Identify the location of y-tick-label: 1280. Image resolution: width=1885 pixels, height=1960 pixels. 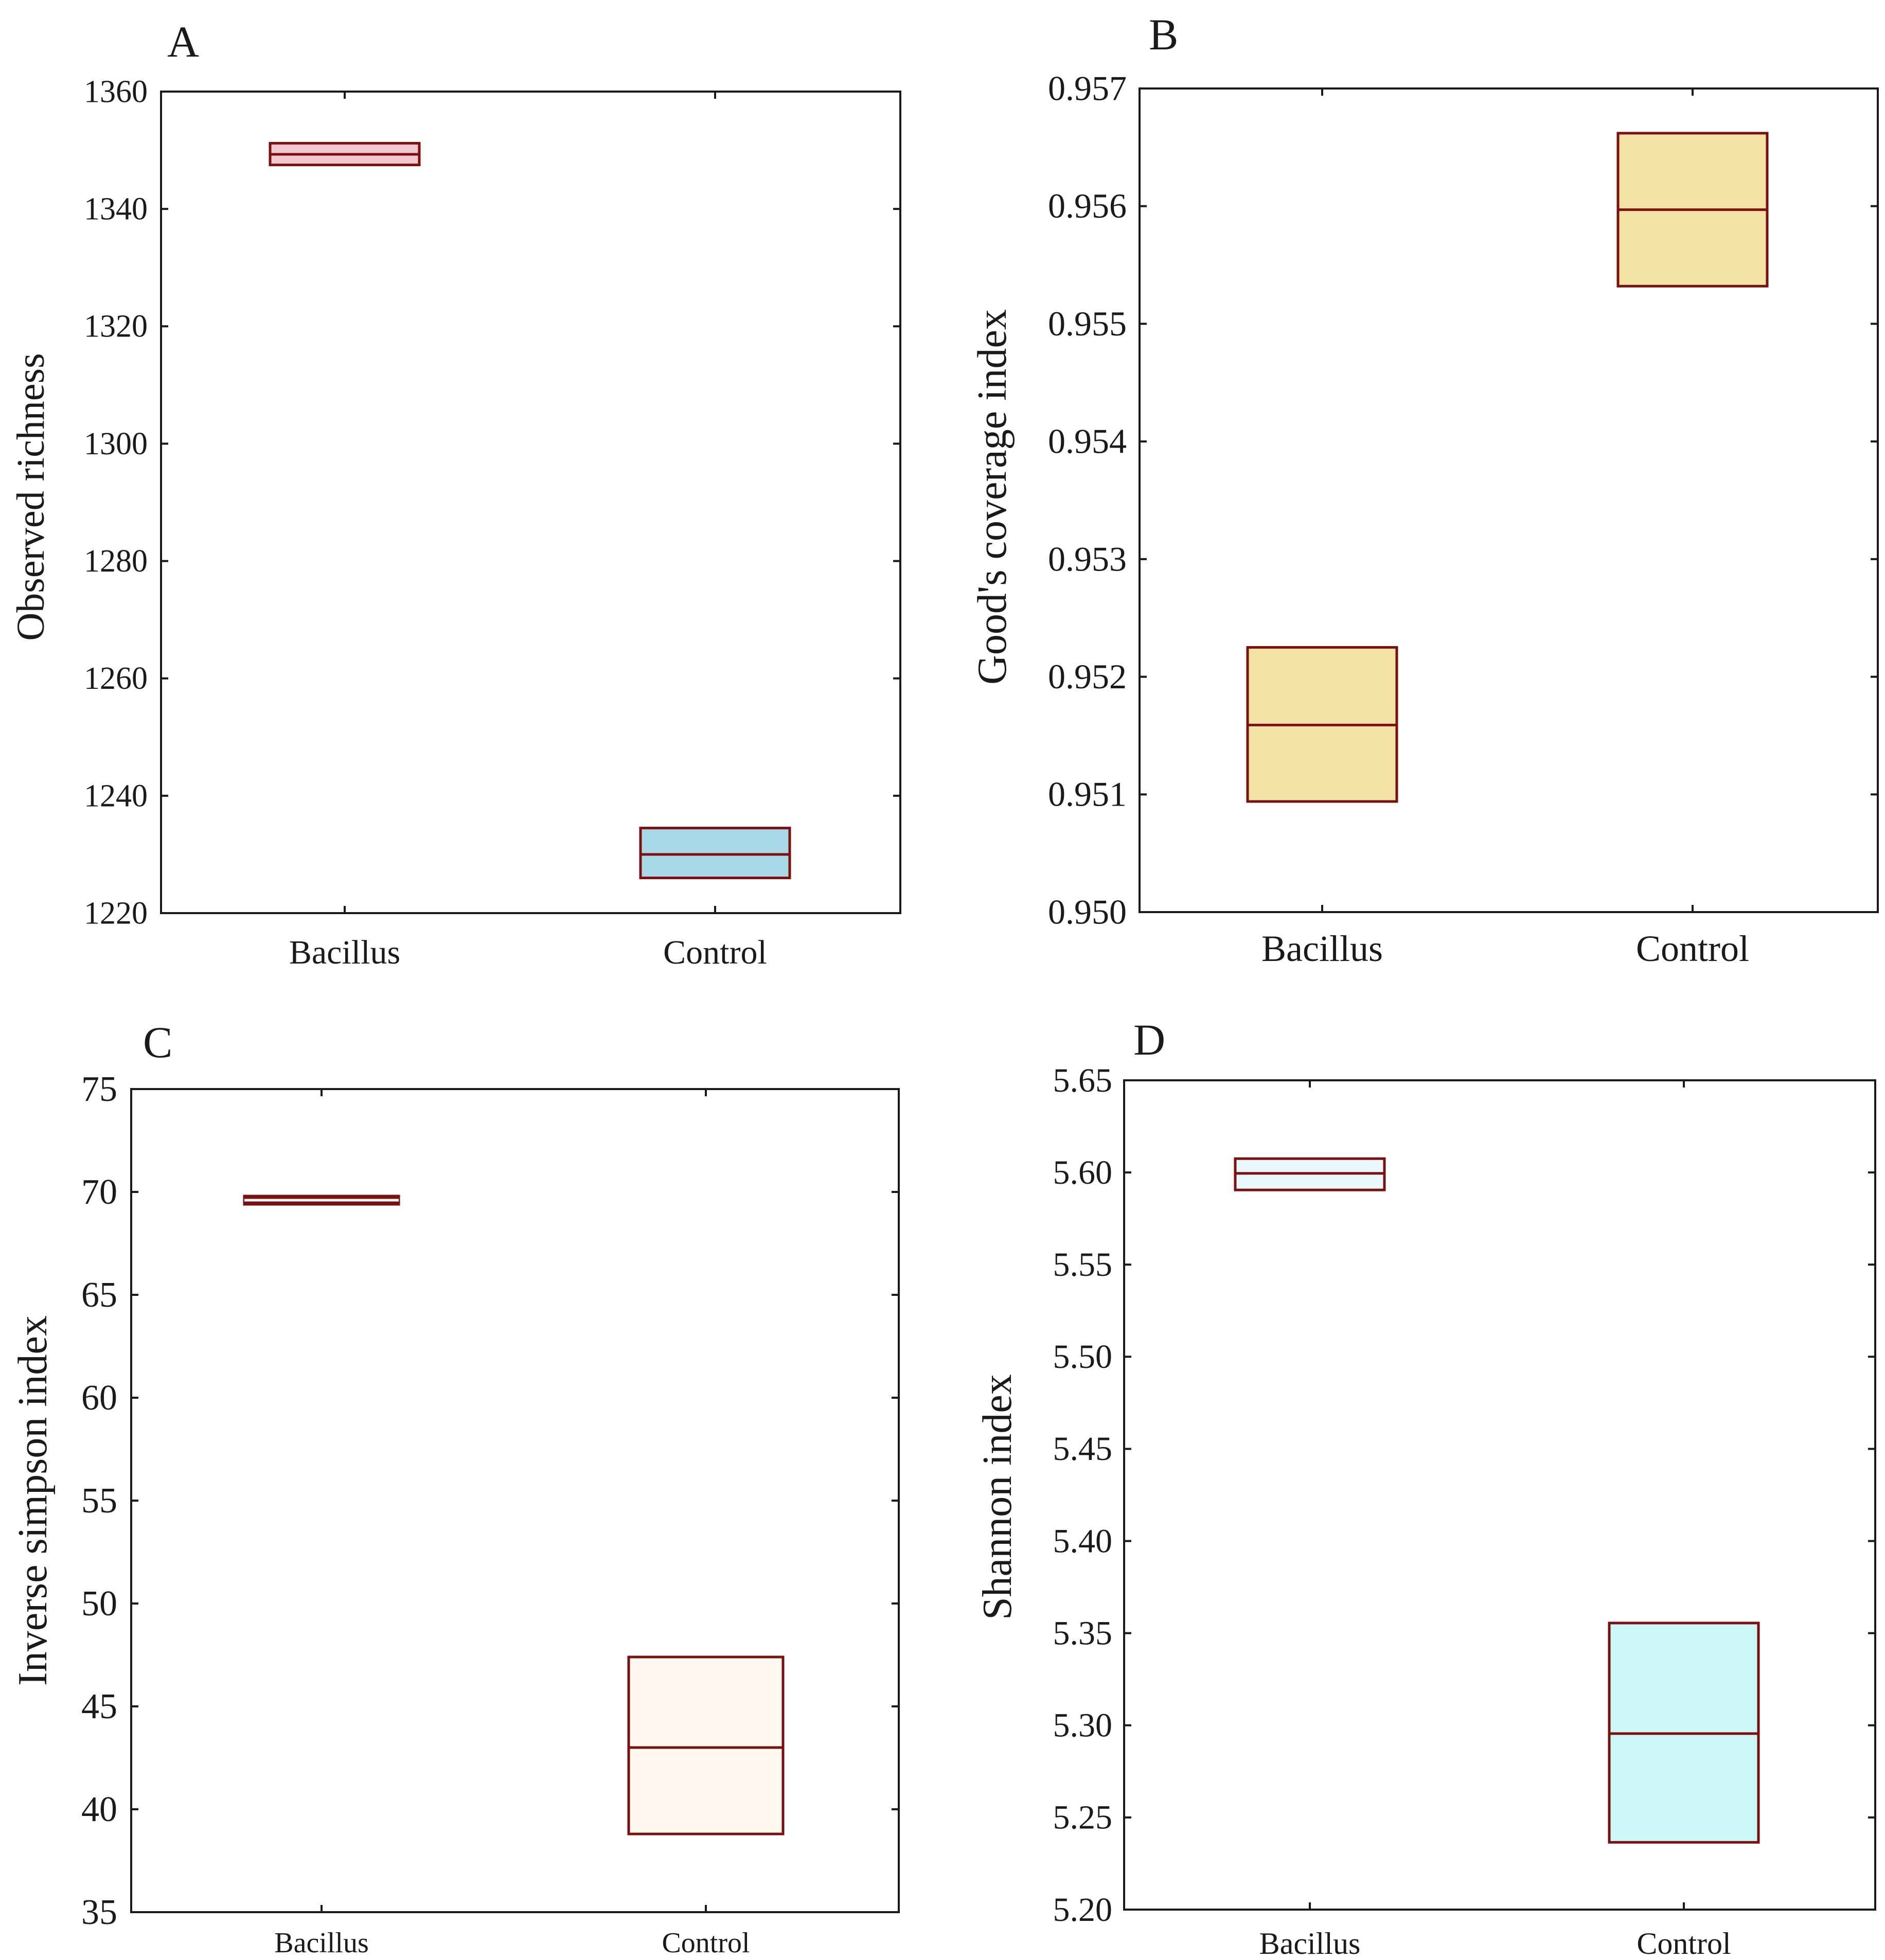
(116, 562).